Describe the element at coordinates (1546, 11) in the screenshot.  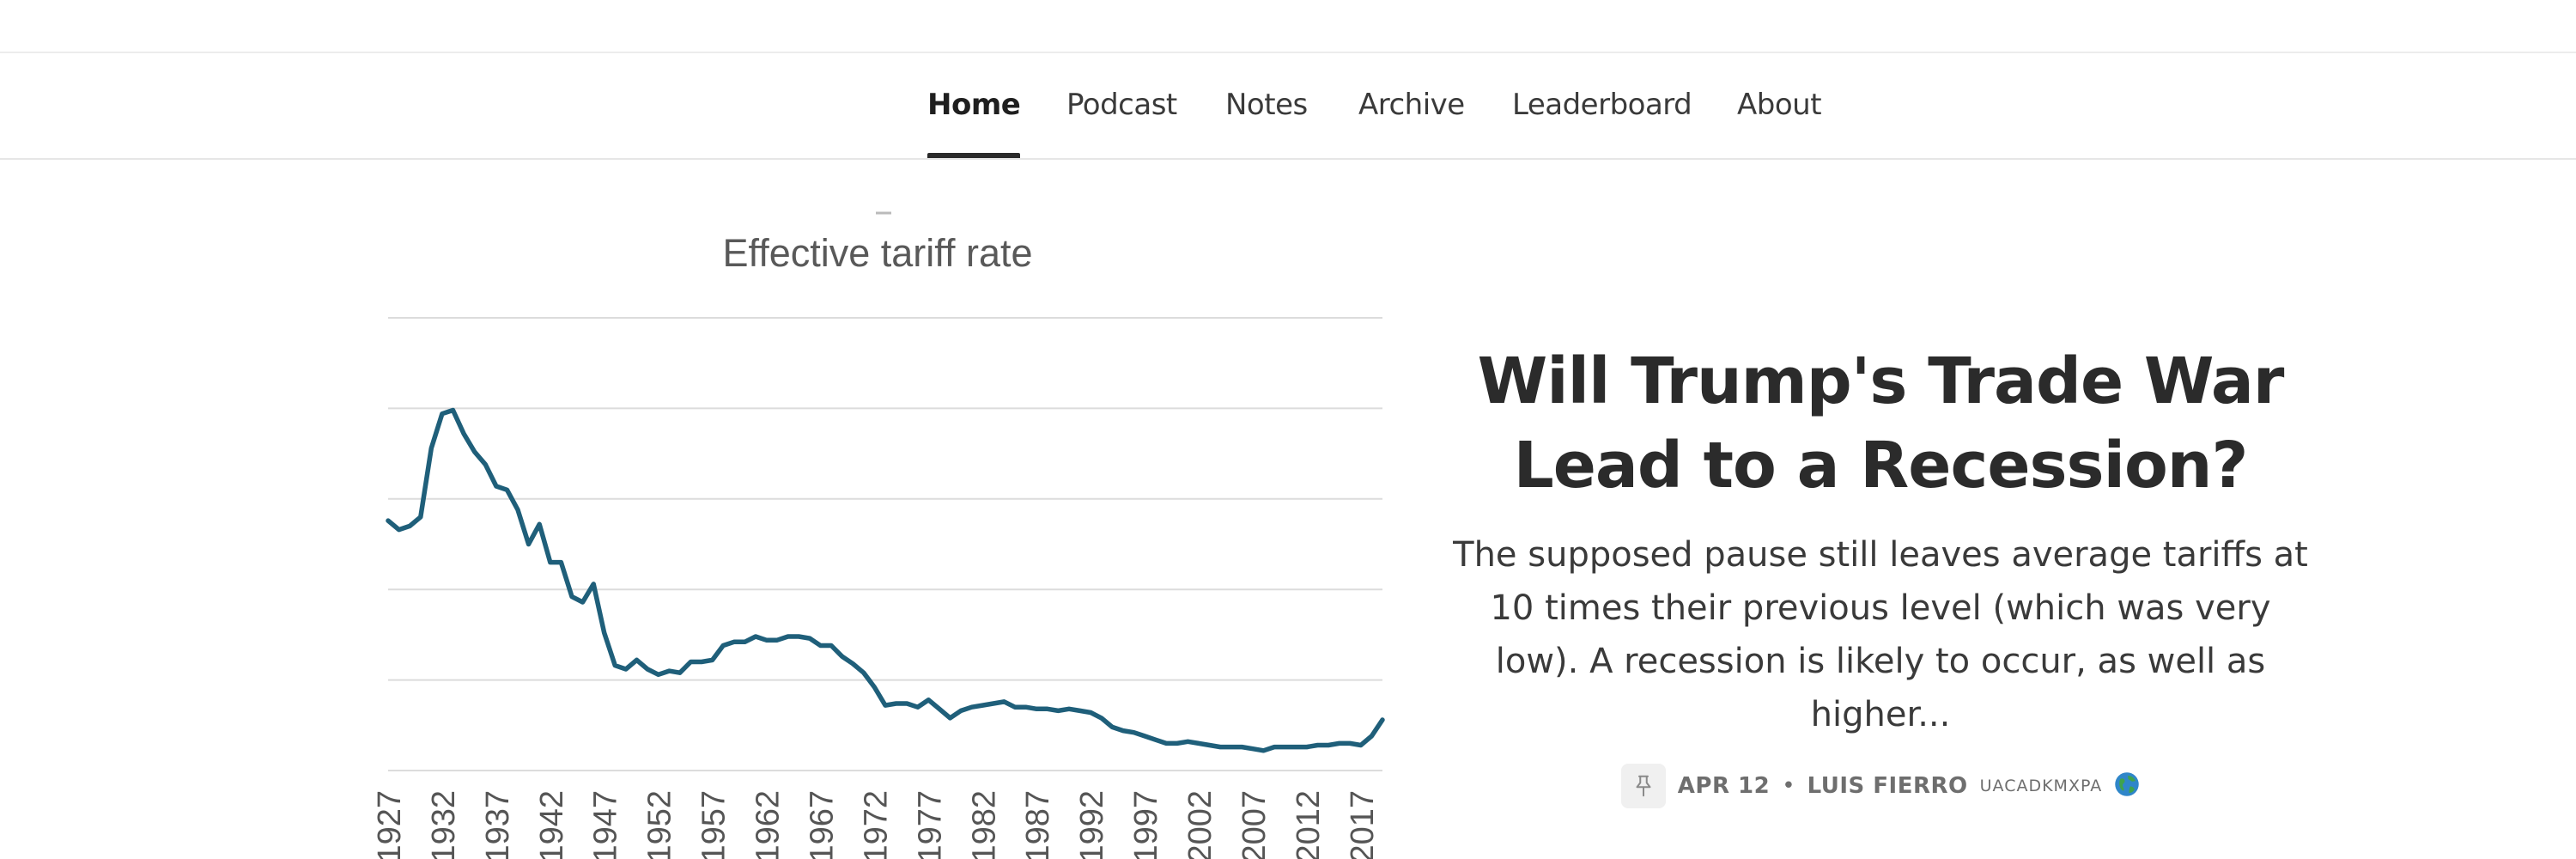
I see `publication-title-clipped` at that location.